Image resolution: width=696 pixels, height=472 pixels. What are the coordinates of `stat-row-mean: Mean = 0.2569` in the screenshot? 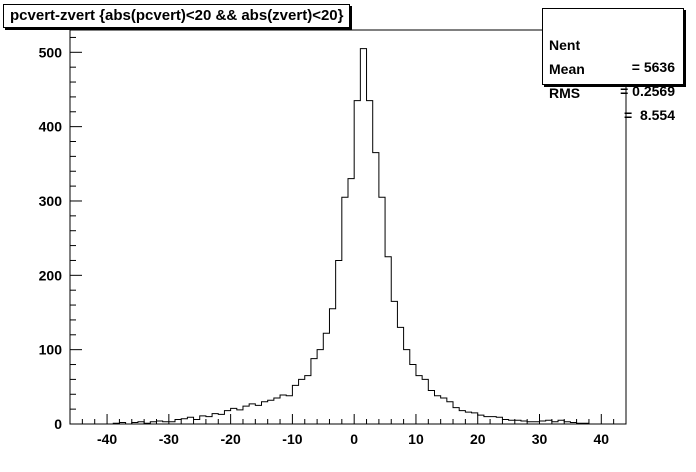 It's located at (614, 67).